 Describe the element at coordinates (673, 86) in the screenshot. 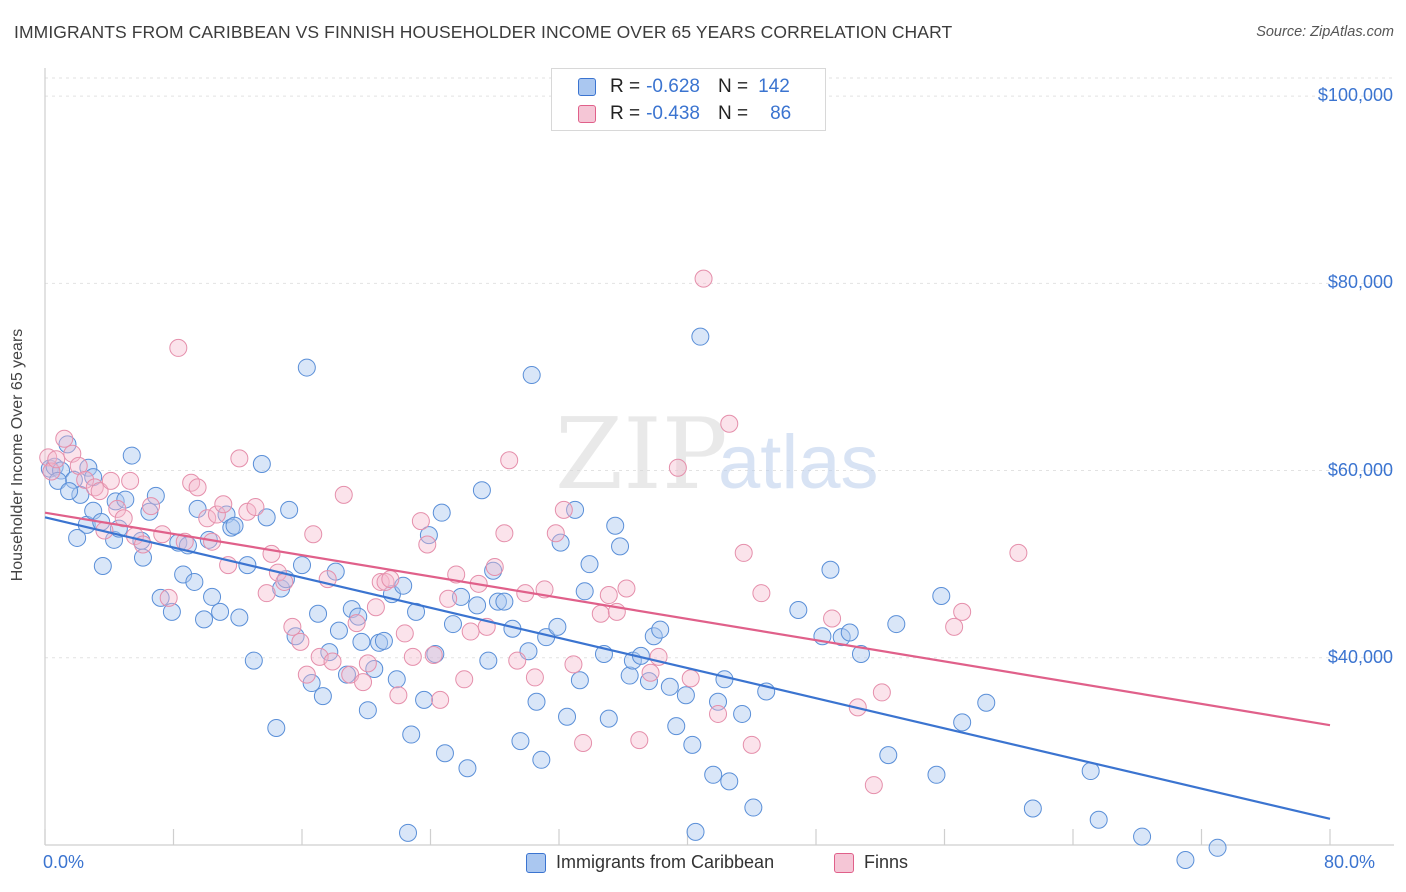

I see `legend-r-value: -0.628` at that location.